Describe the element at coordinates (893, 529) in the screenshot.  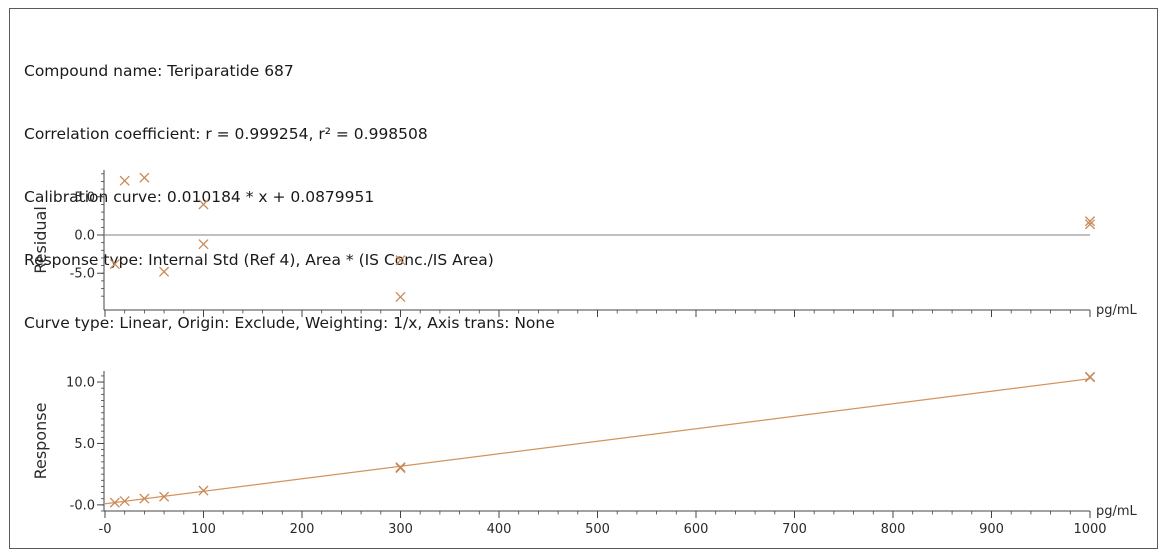
I see `x-tick-label: 800` at that location.